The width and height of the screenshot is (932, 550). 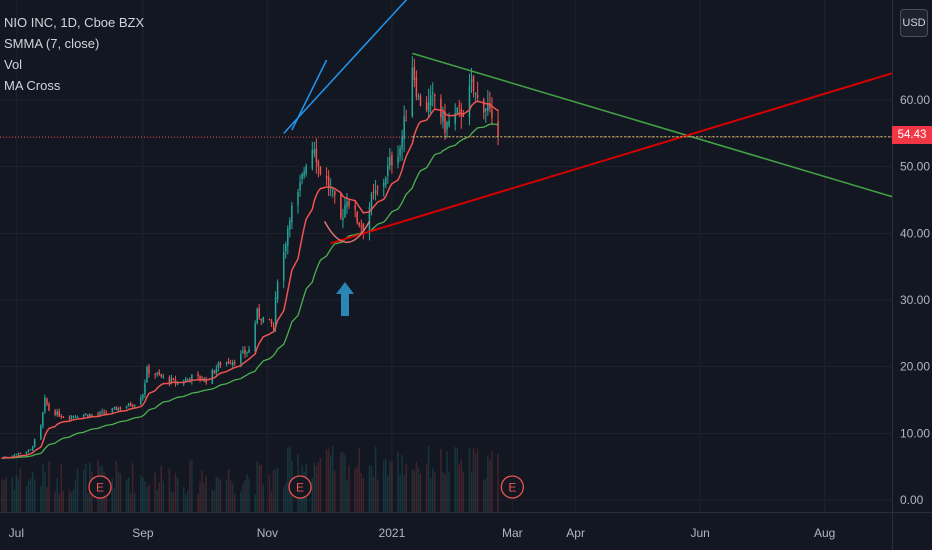 I want to click on legend-ma-cross: MA Cross, so click(x=32, y=85).